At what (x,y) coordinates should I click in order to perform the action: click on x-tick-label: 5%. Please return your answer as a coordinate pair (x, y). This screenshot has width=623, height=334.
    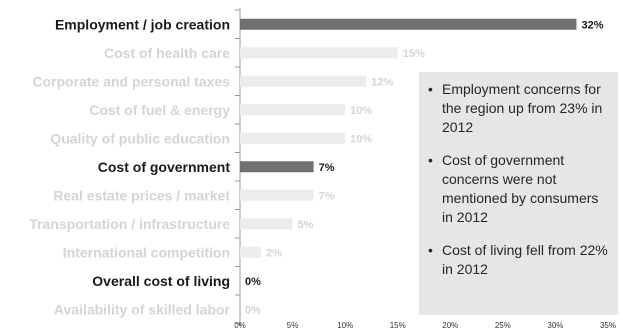
    Looking at the image, I should click on (293, 325).